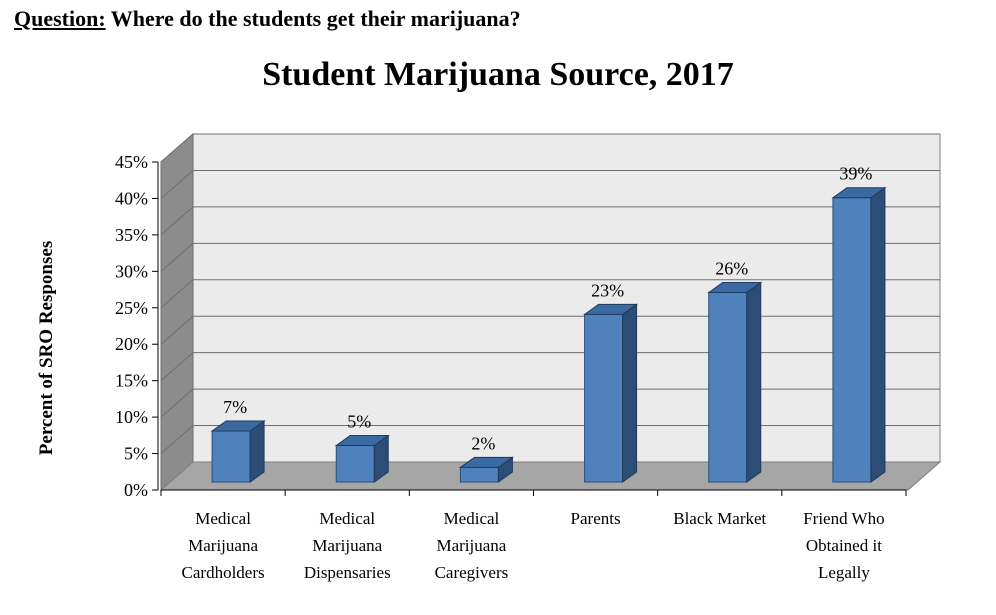 The width and height of the screenshot is (996, 615). Describe the element at coordinates (131, 344) in the screenshot. I see `y-tick-label: 20%` at that location.